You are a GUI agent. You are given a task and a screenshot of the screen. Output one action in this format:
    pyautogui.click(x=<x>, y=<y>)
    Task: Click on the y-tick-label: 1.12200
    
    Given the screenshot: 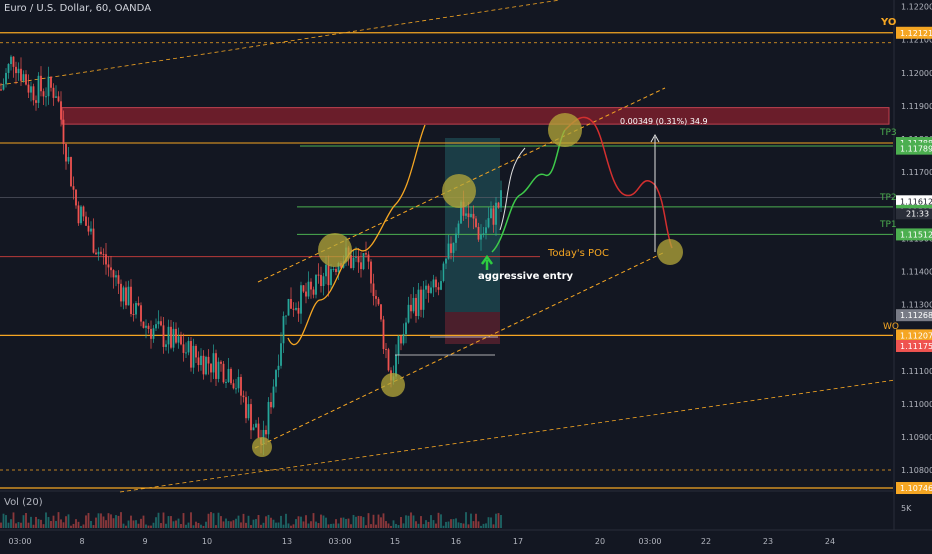 What is the action you would take?
    pyautogui.click(x=916, y=7)
    